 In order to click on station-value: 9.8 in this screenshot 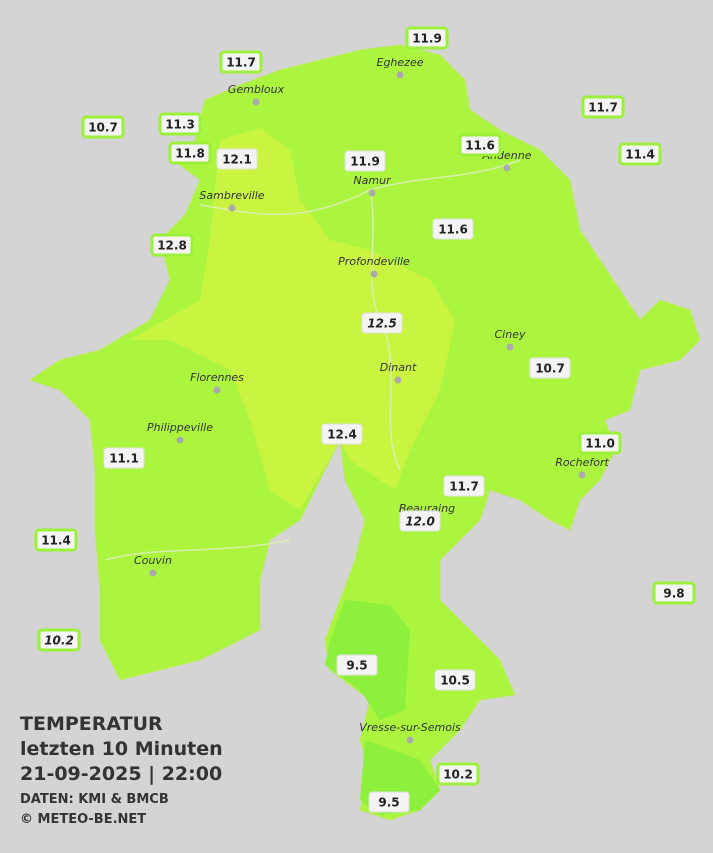, I will do `click(673, 594)`.